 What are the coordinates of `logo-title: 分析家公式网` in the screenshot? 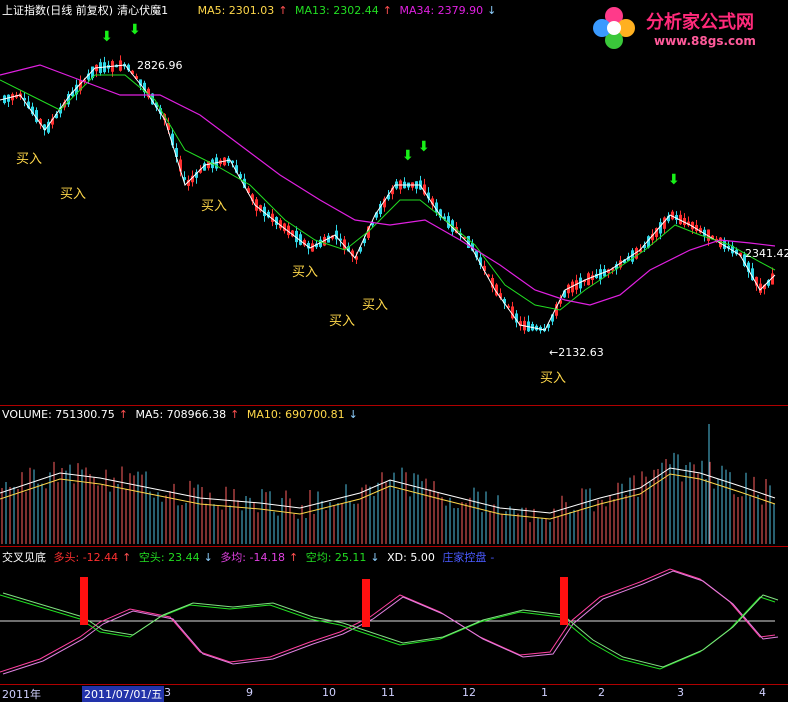 It's located at (700, 22).